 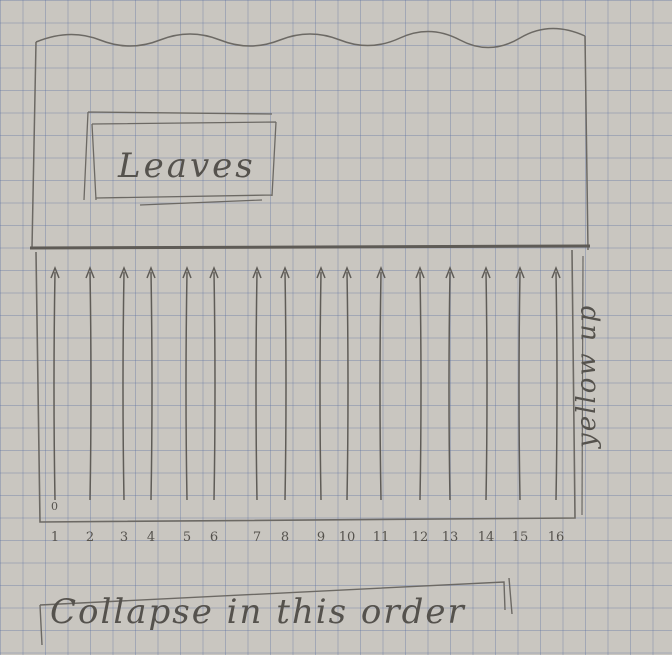 What do you see at coordinates (486, 537) in the screenshot?
I see `column-label-14: 14` at bounding box center [486, 537].